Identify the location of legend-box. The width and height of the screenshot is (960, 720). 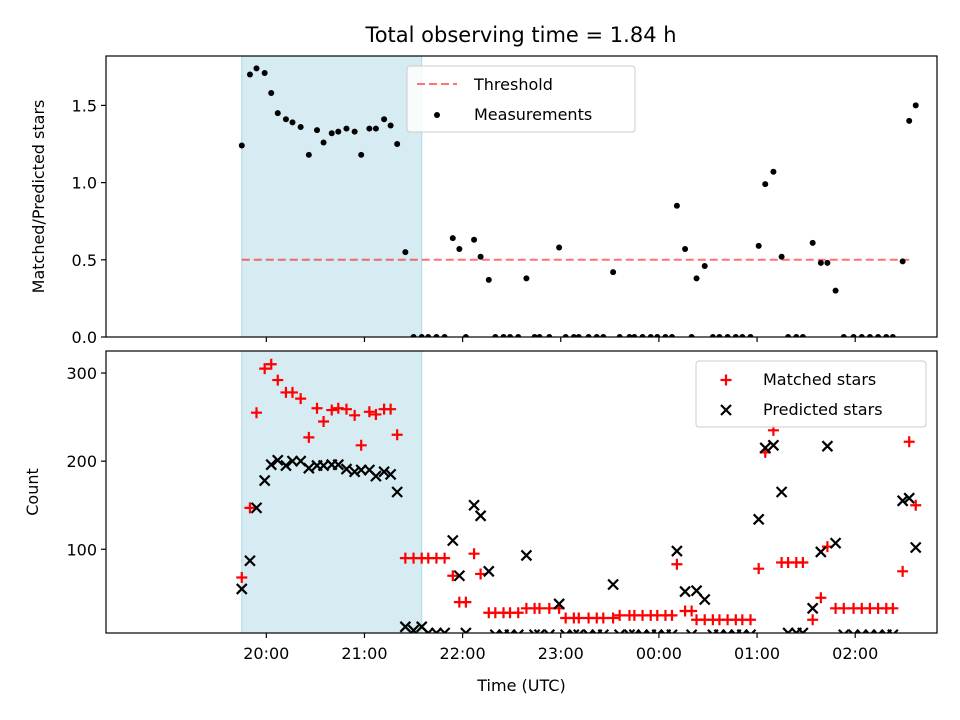
(521, 99).